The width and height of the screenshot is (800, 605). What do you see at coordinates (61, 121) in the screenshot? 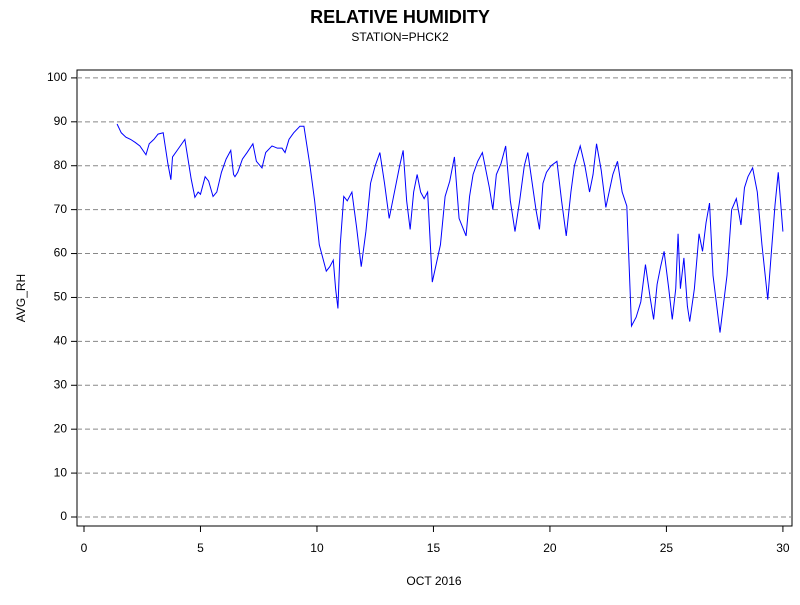
I see `y-tick-label: 90` at bounding box center [61, 121].